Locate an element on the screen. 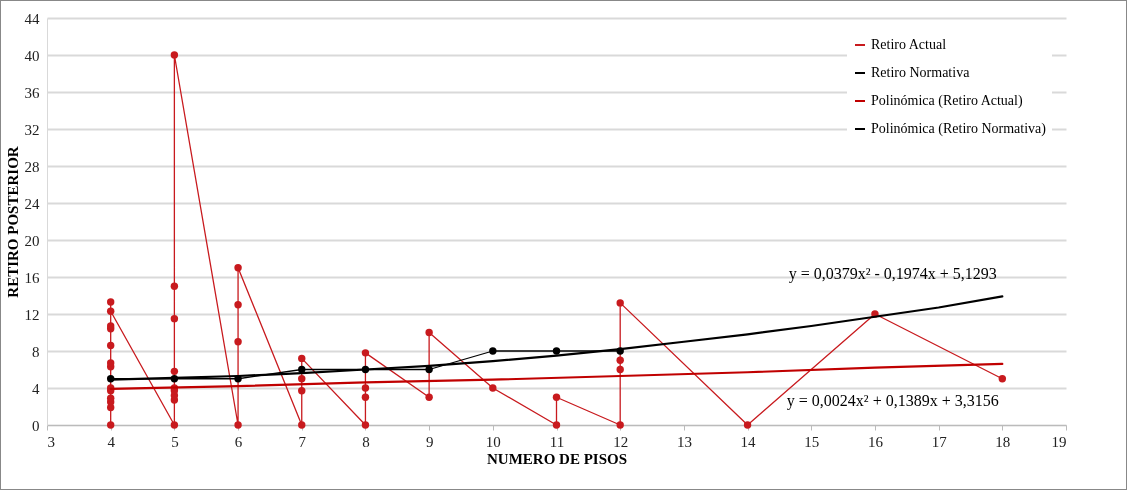 This screenshot has height=494, width=1131. y-tick-label: 8 is located at coordinates (36, 351).